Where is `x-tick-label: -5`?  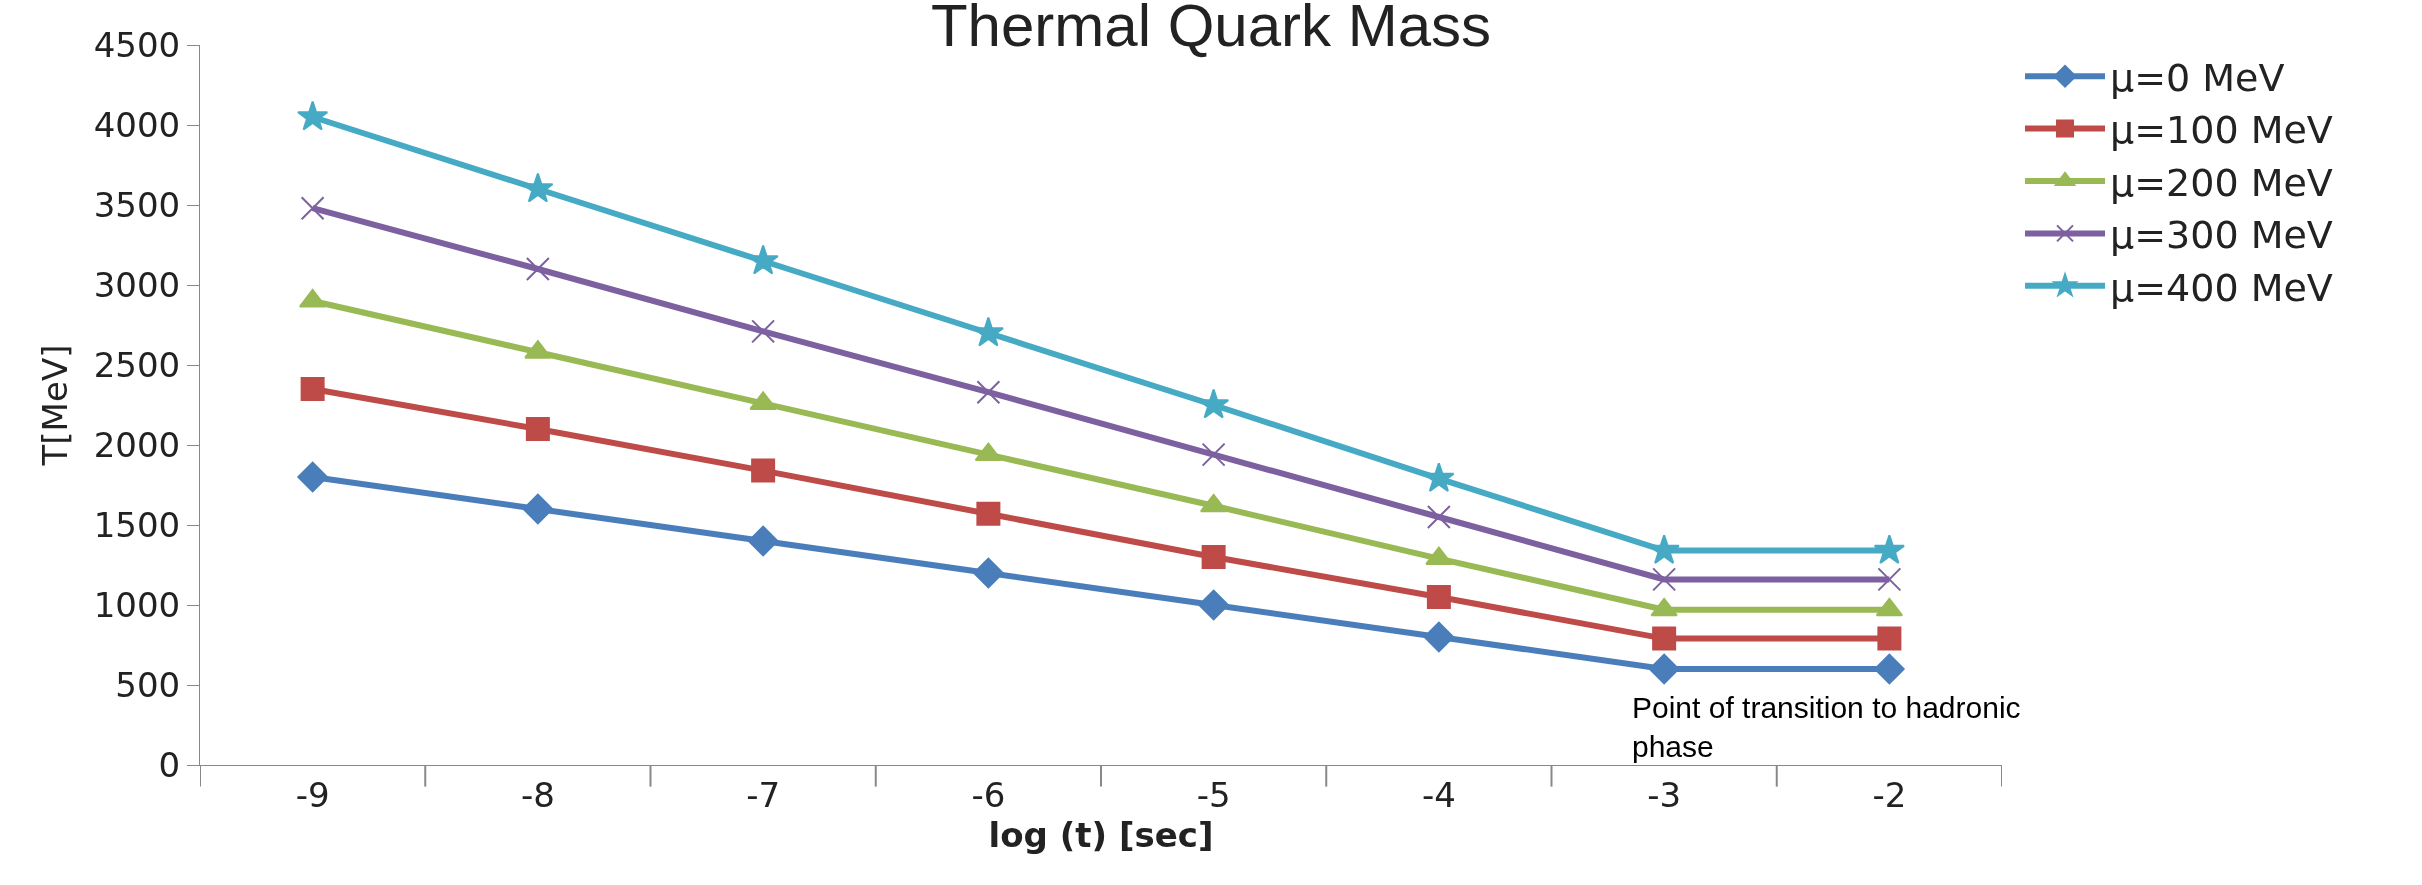 x-tick-label: -5 is located at coordinates (1213, 794).